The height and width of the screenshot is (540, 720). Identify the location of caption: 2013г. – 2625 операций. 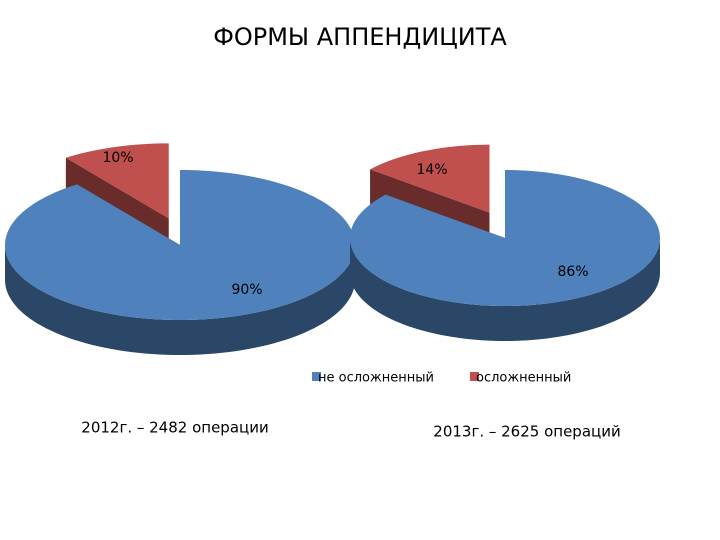
(526, 432).